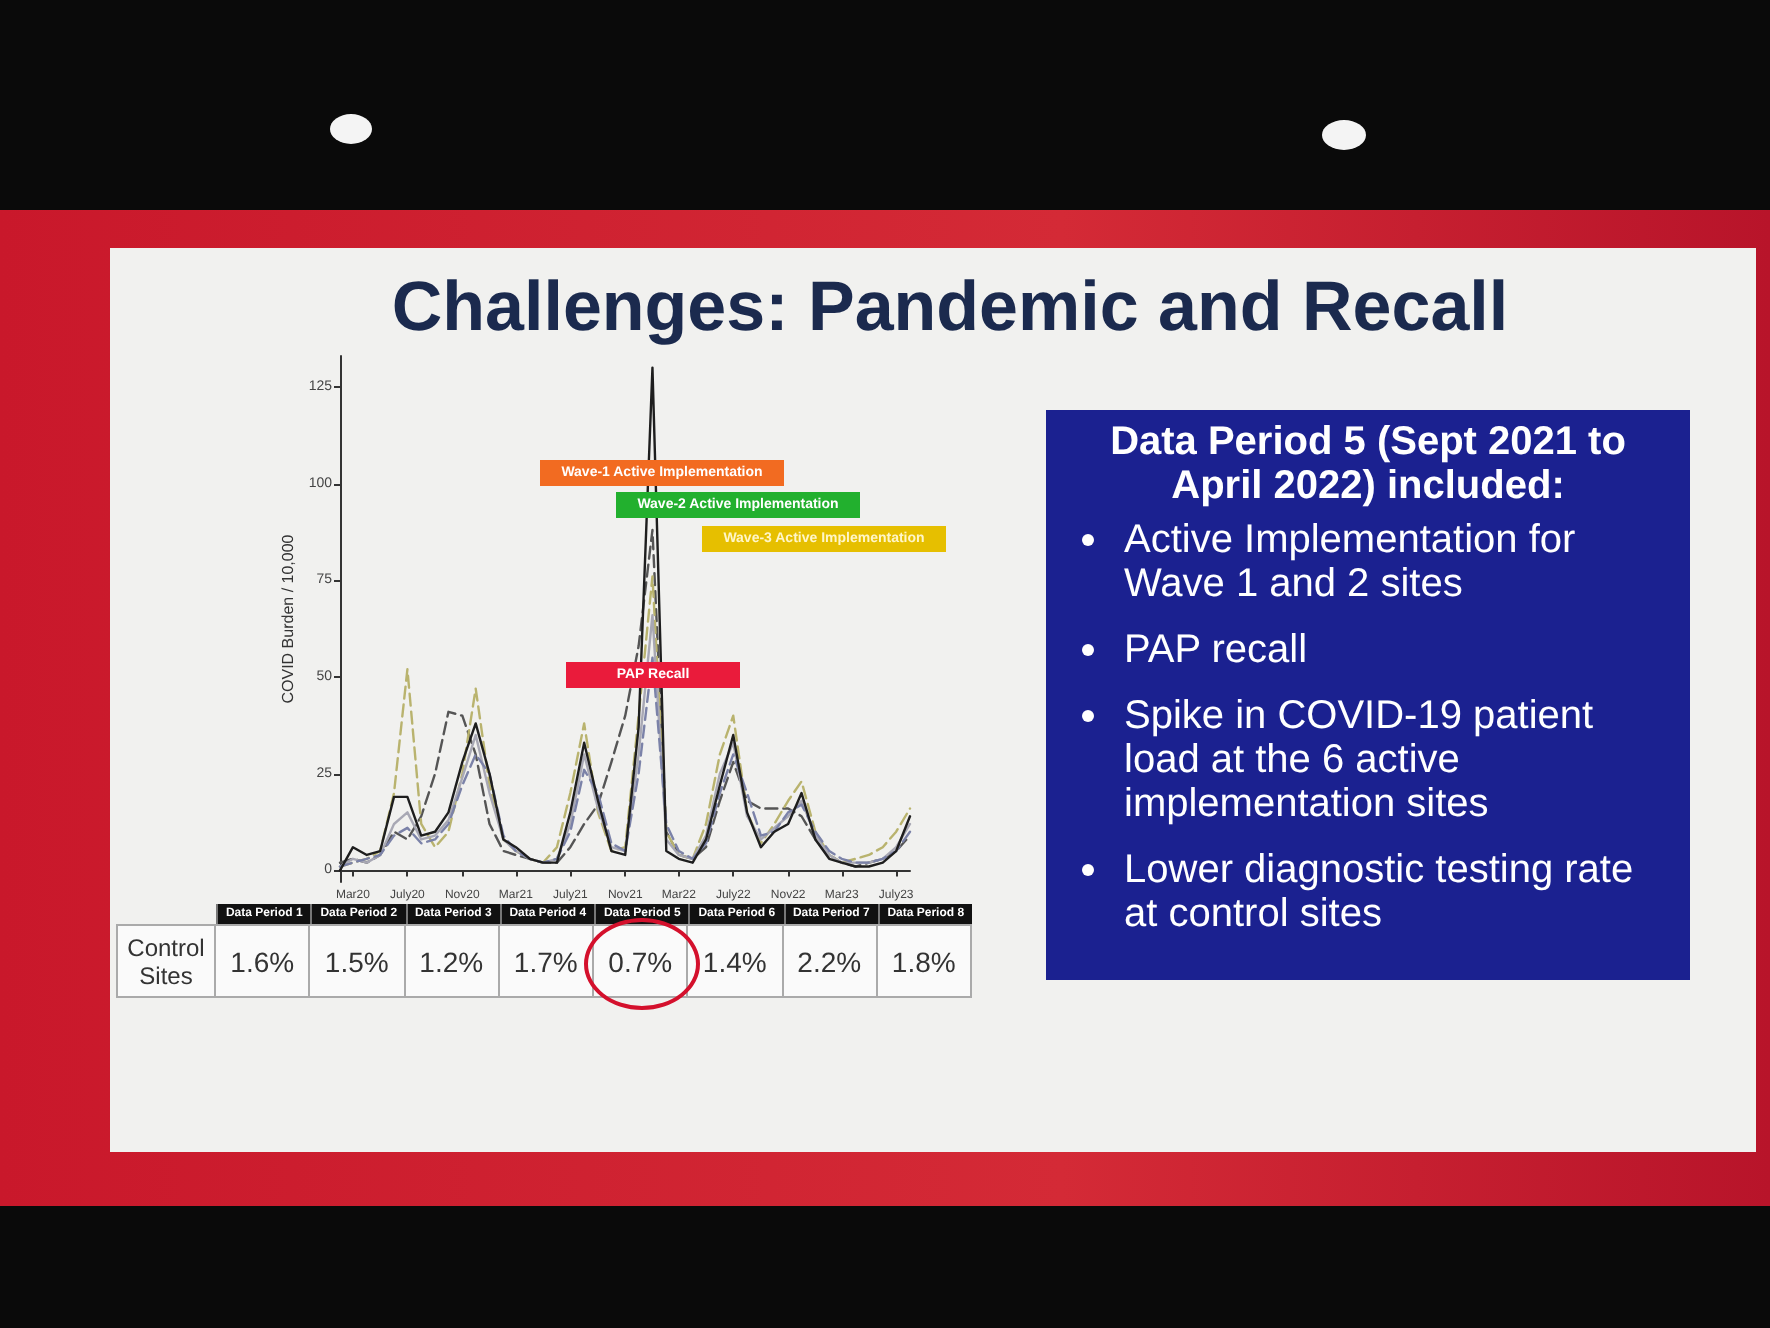 This screenshot has height=1328, width=1770. Describe the element at coordinates (1360, 760) in the screenshot. I see `text: Spike in COVID-19 patient load at the 6 active implementation sites` at that location.